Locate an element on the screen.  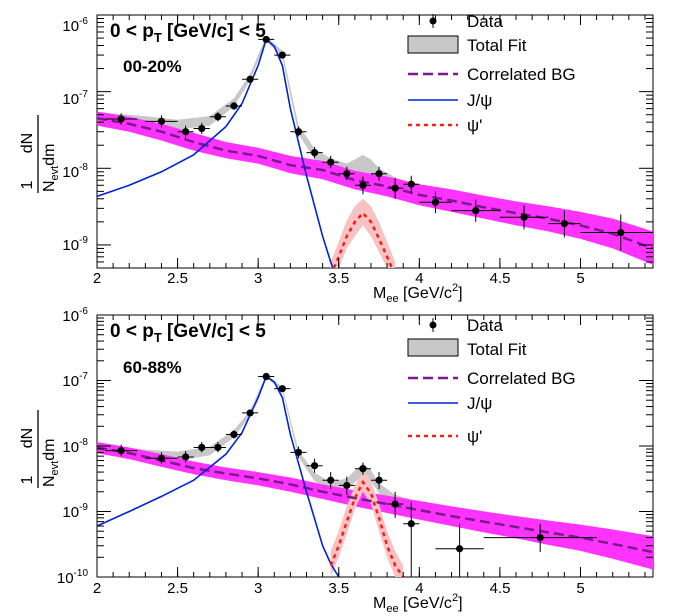
correlated-bg-line is located at coordinates (375, 500).